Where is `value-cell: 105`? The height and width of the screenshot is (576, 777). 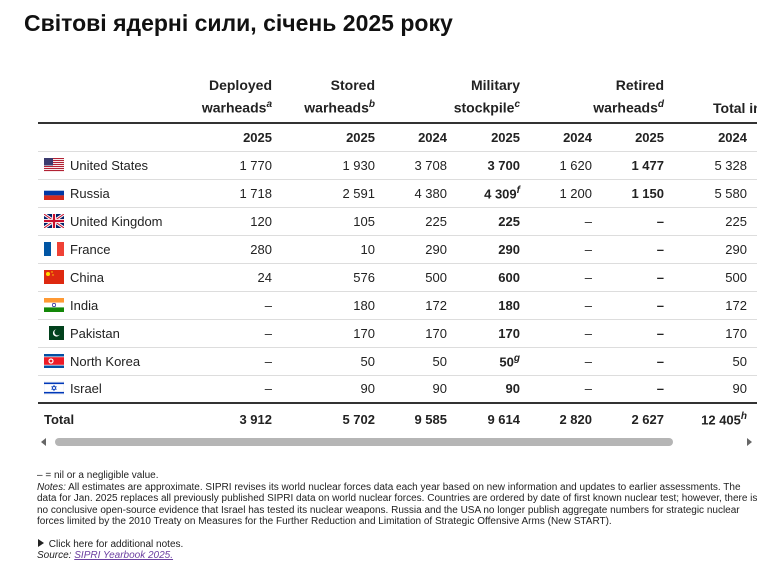 value-cell: 105 is located at coordinates (323, 221).